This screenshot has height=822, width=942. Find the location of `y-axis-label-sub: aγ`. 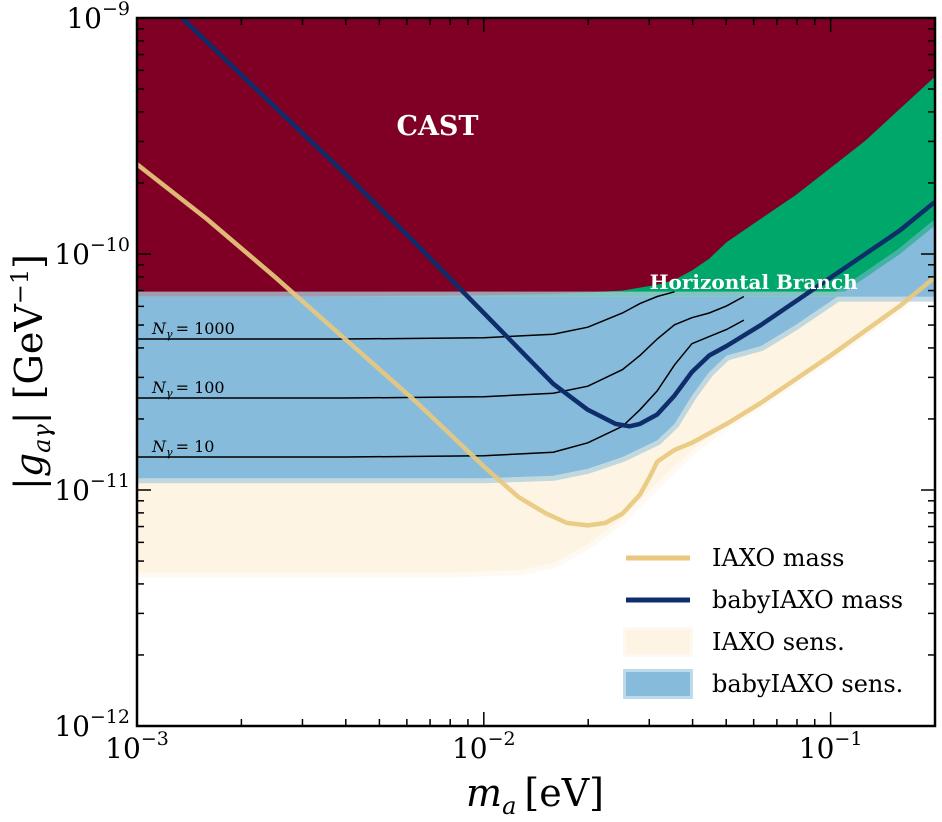

y-axis-label-sub: aγ is located at coordinates (42, 438).